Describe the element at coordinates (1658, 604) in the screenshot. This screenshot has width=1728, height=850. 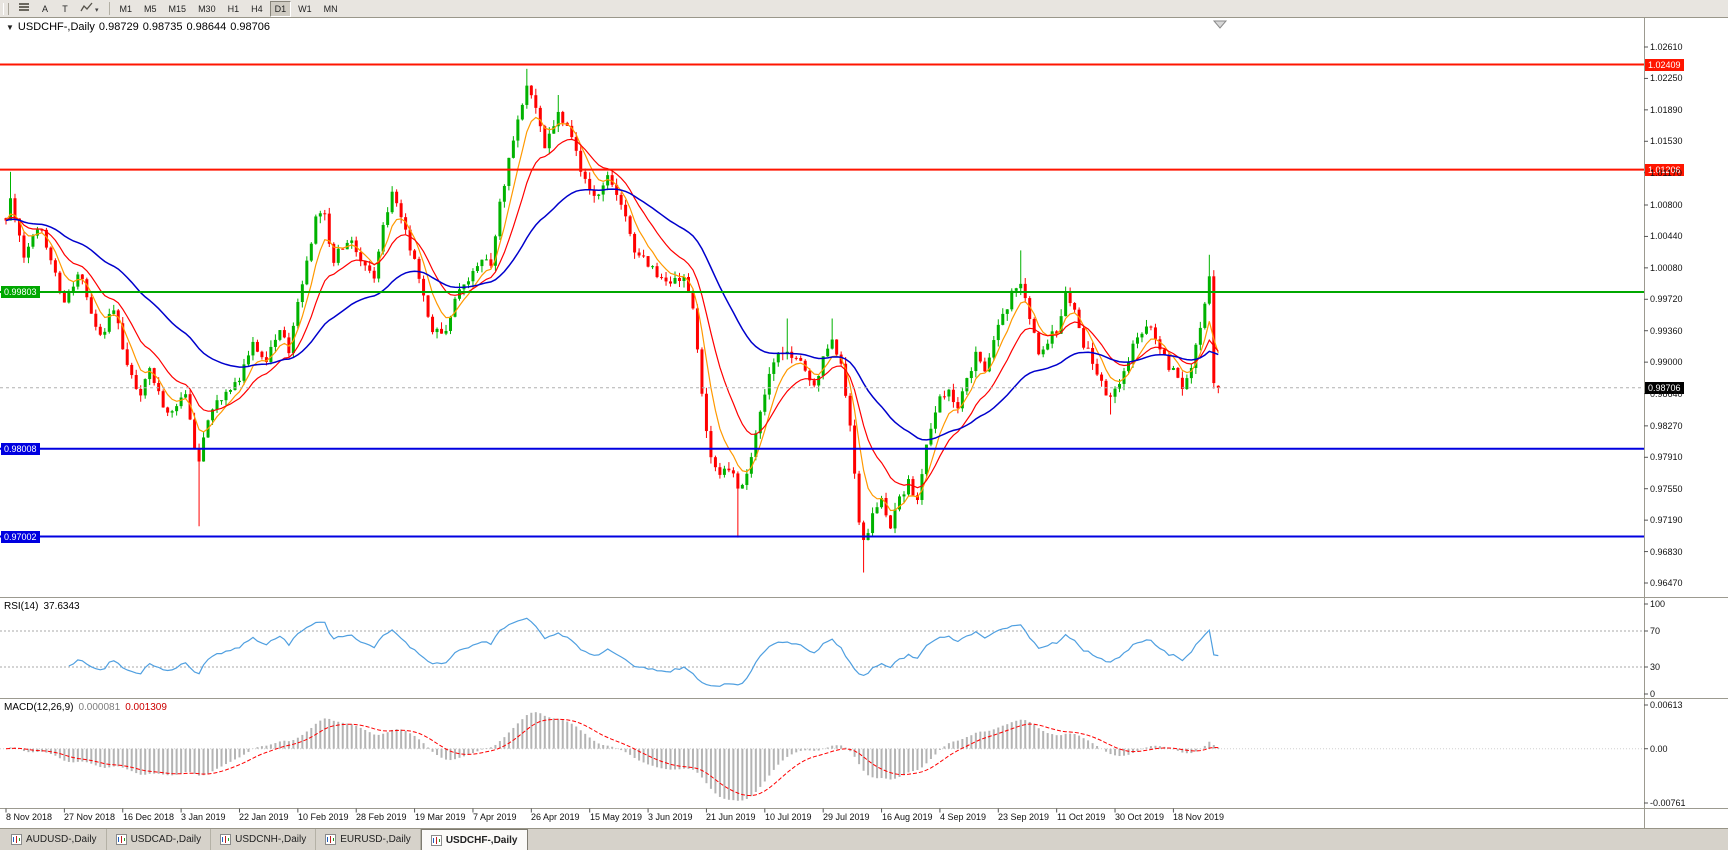
I see `rsi-axis-label: 100` at that location.